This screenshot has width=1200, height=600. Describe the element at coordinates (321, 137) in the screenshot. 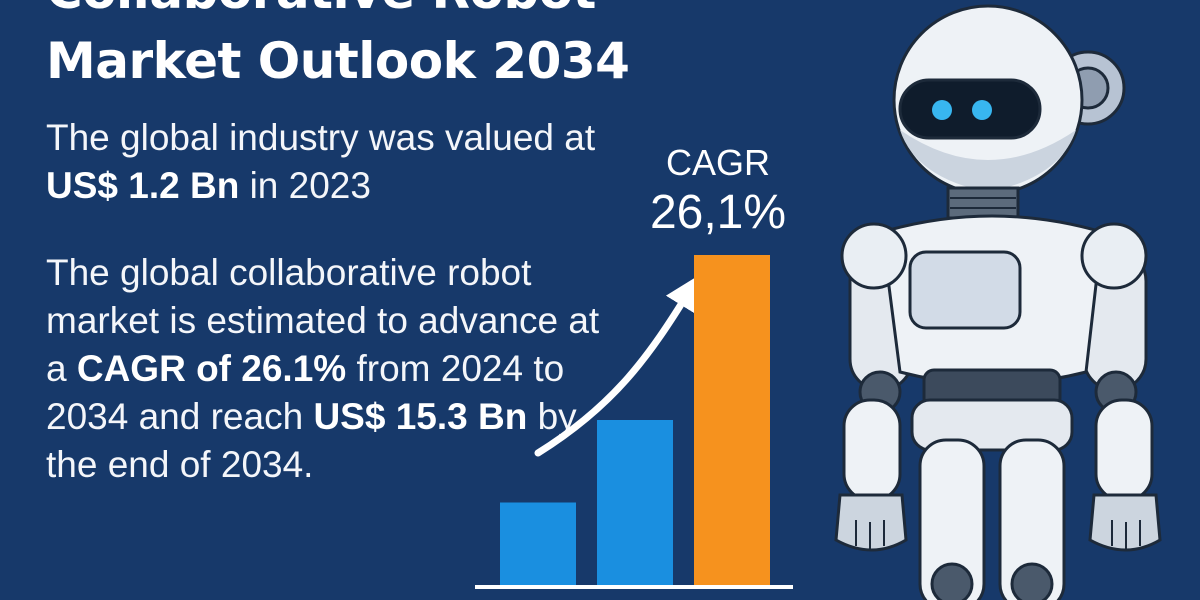

I see `intro-text: The global industry was valued at` at that location.